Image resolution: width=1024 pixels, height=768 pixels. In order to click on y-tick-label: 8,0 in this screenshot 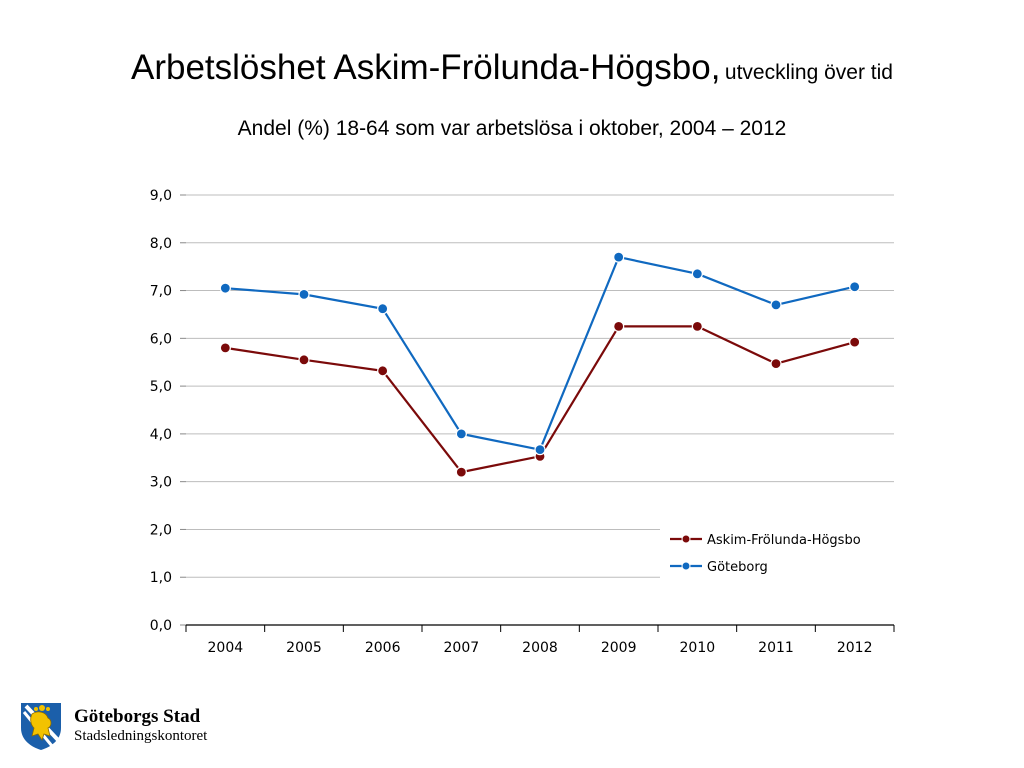, I will do `click(161, 244)`.